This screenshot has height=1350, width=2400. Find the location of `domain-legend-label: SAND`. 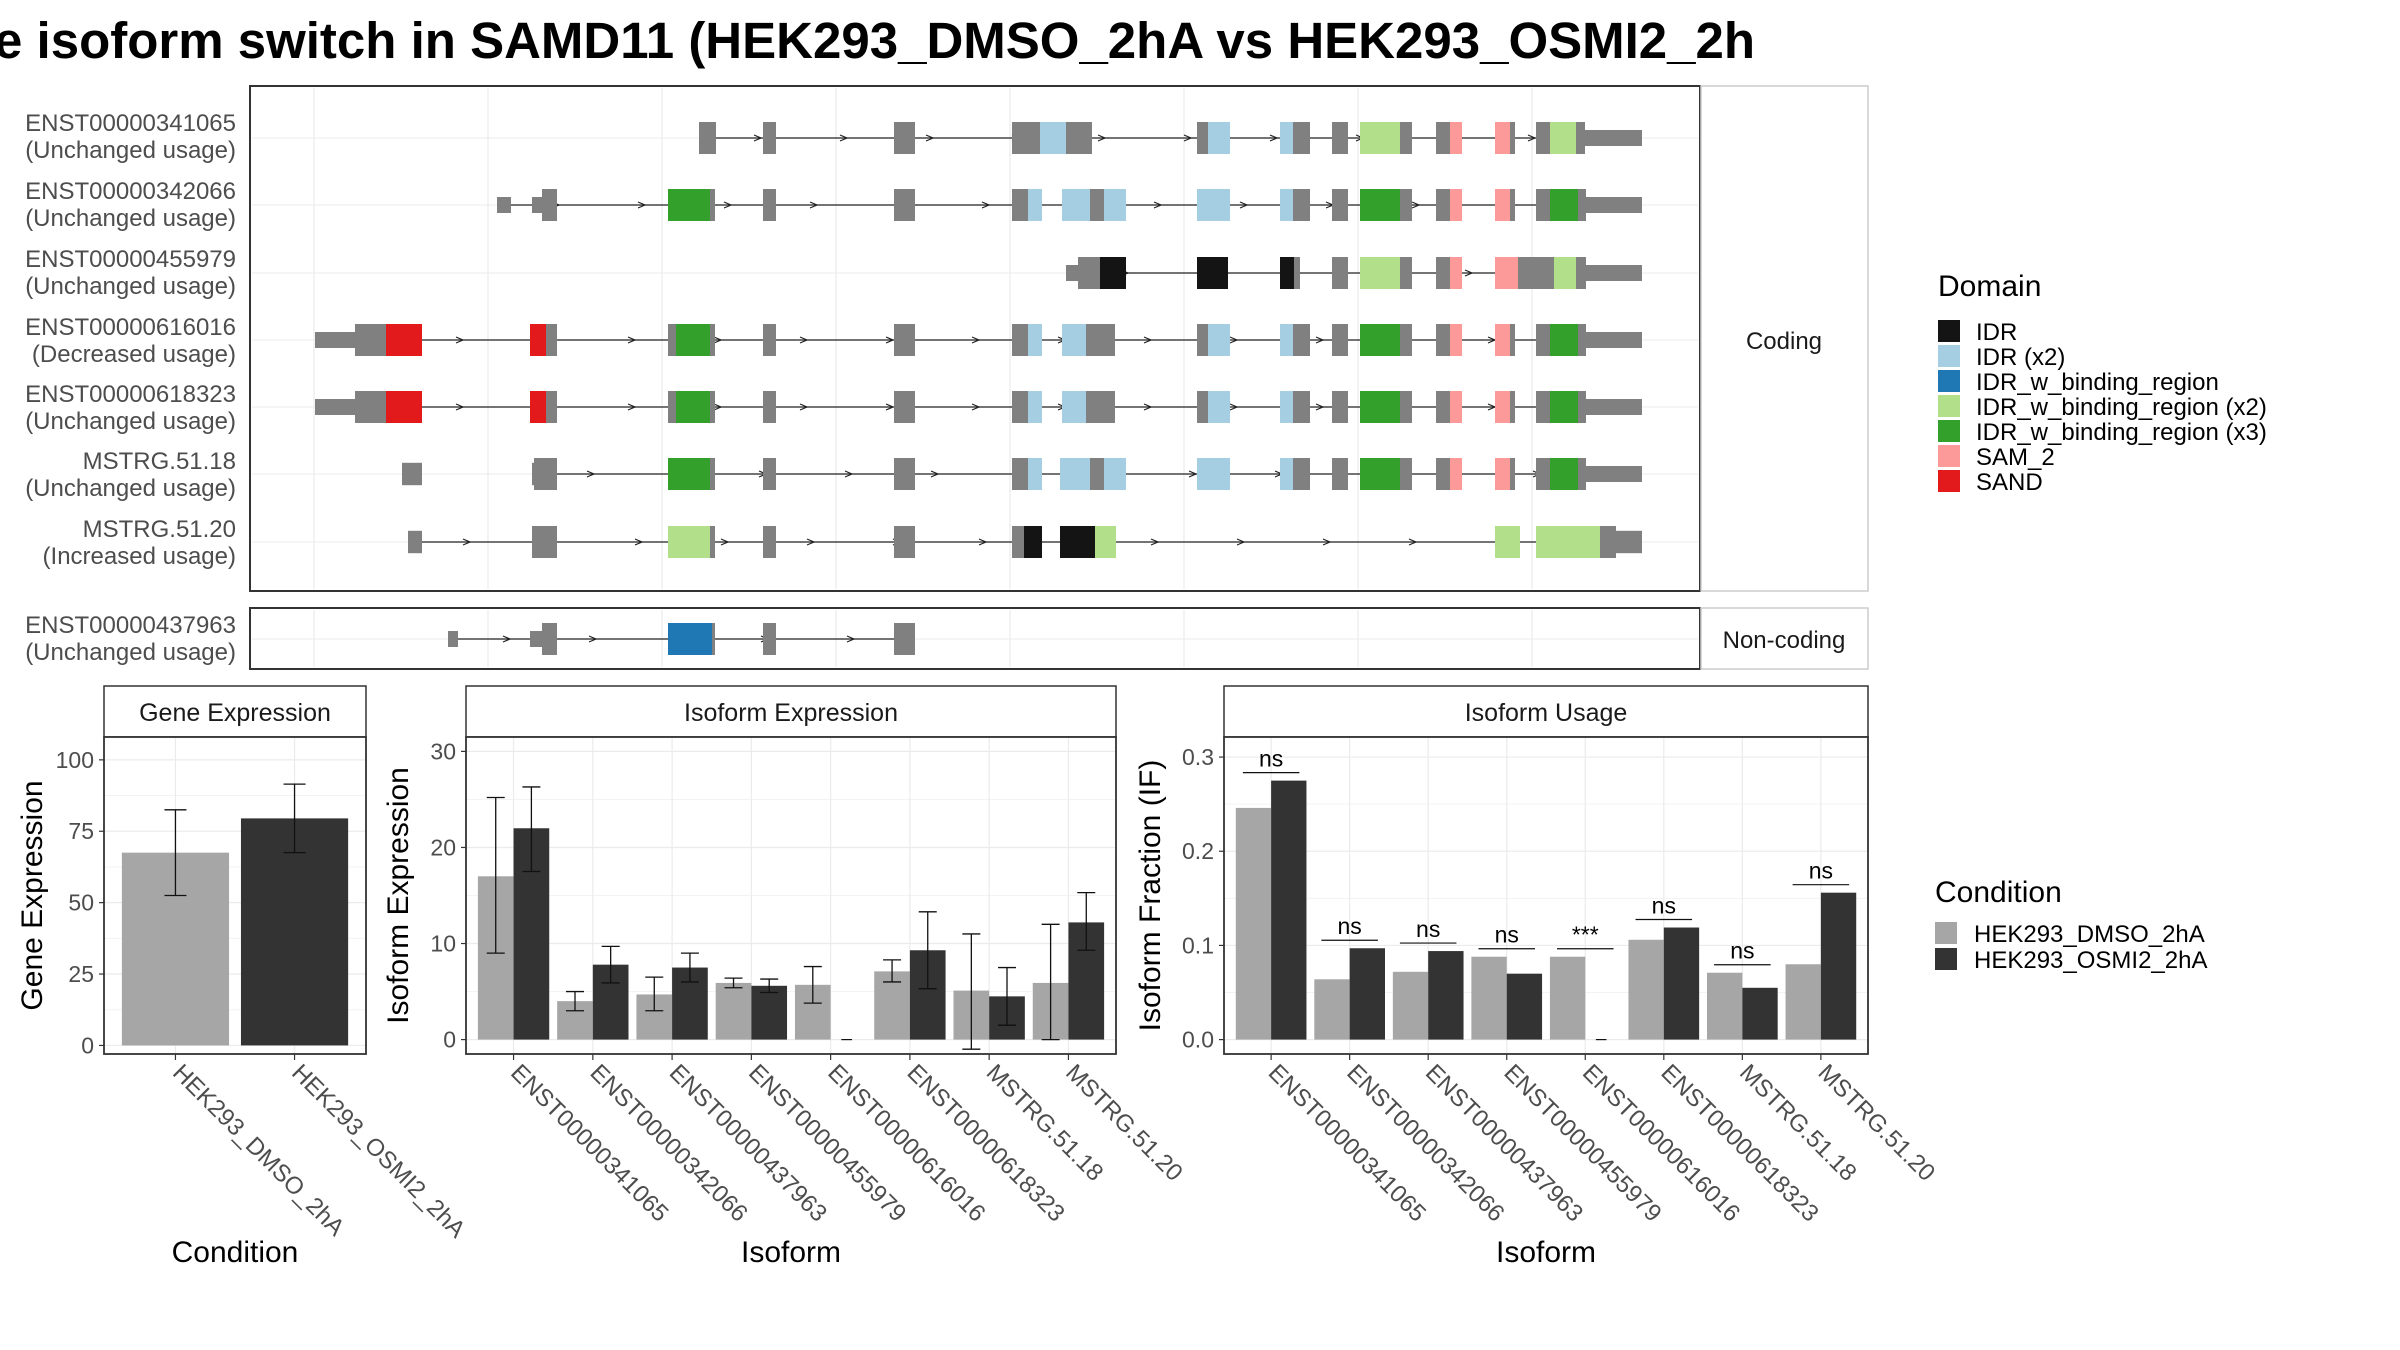

domain-legend-label: SAND is located at coordinates (2009, 482).